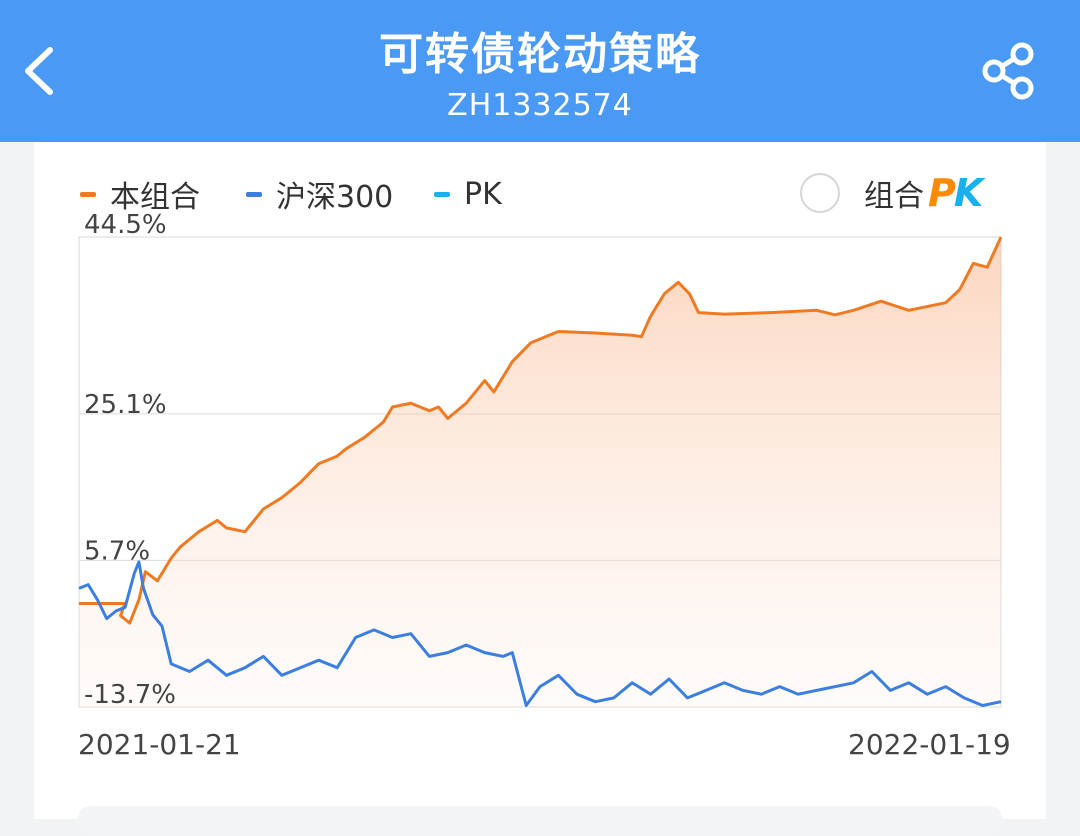 The width and height of the screenshot is (1080, 836). Describe the element at coordinates (39, 71) in the screenshot. I see `chevron-left-icon` at that location.